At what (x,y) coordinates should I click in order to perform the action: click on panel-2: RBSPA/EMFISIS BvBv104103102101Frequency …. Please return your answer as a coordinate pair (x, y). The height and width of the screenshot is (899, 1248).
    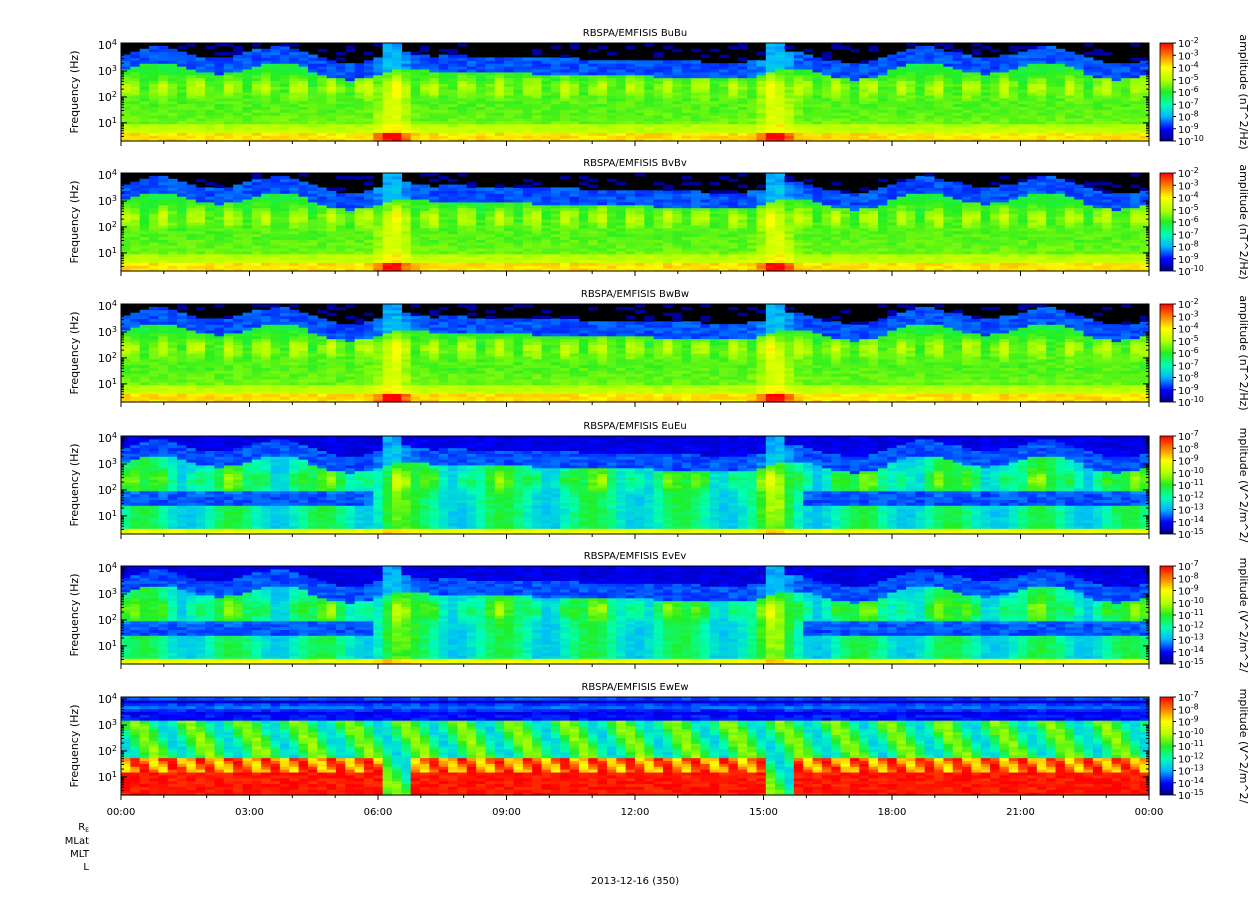
    Looking at the image, I should click on (658, 219).